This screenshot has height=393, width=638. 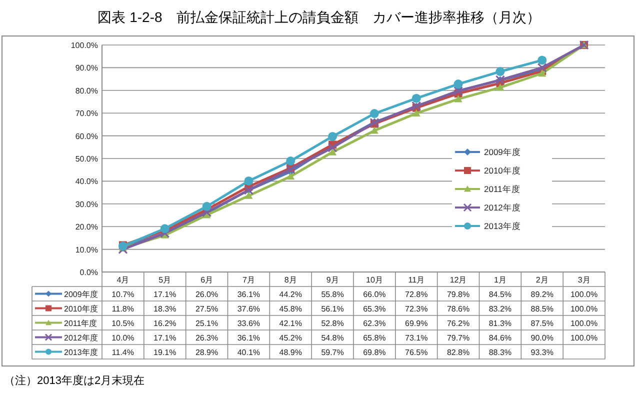 What do you see at coordinates (542, 352) in the screenshot?
I see `data-label: 93.3%` at bounding box center [542, 352].